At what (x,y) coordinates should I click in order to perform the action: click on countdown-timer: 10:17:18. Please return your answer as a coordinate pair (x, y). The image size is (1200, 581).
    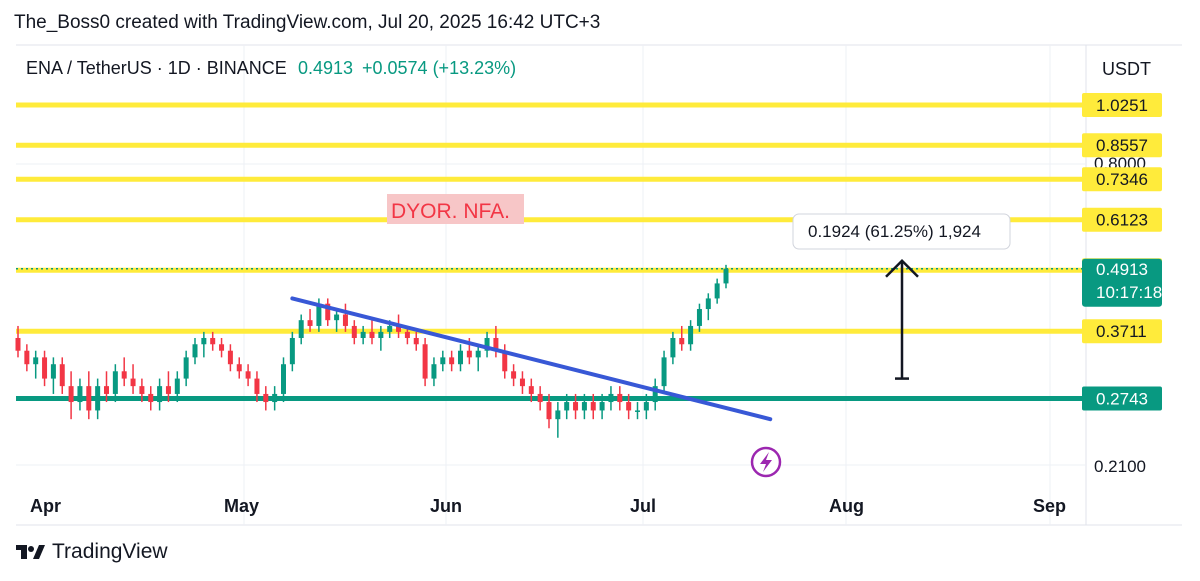
    Looking at the image, I should click on (1129, 292).